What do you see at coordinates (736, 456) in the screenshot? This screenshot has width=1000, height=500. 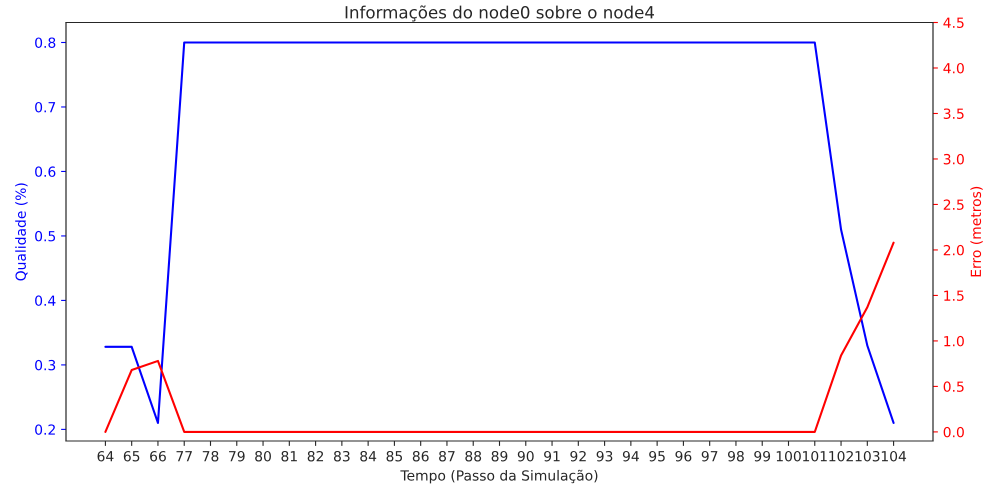 I see `x-tick-label: 98` at bounding box center [736, 456].